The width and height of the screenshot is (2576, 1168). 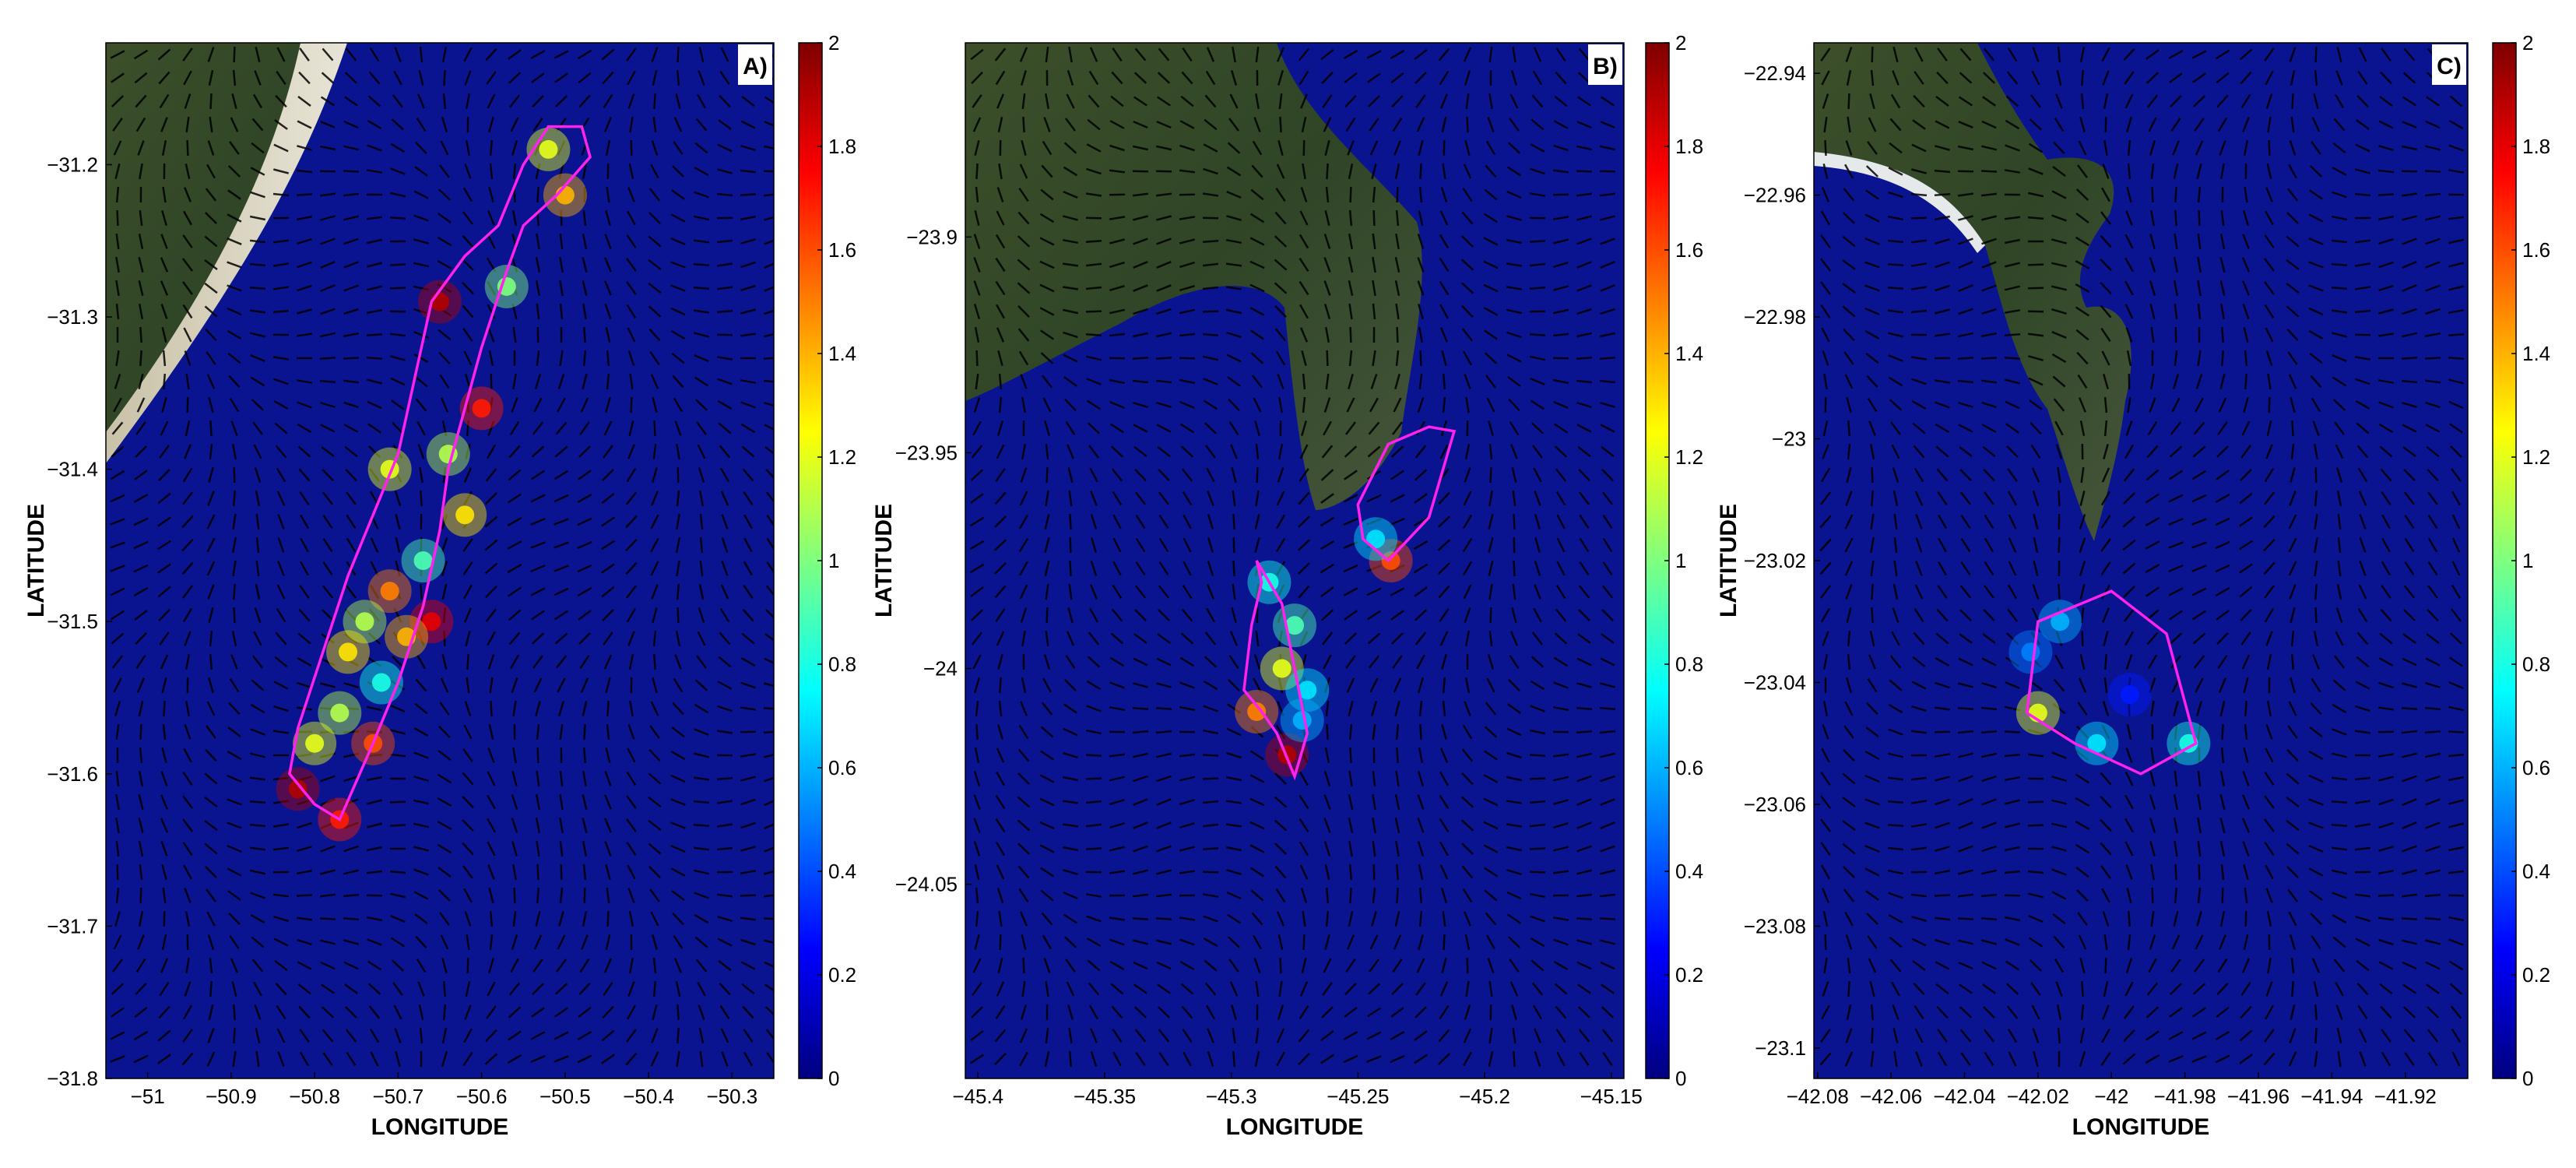 What do you see at coordinates (1390, 560) in the screenshot?
I see `velocity-hotspot` at bounding box center [1390, 560].